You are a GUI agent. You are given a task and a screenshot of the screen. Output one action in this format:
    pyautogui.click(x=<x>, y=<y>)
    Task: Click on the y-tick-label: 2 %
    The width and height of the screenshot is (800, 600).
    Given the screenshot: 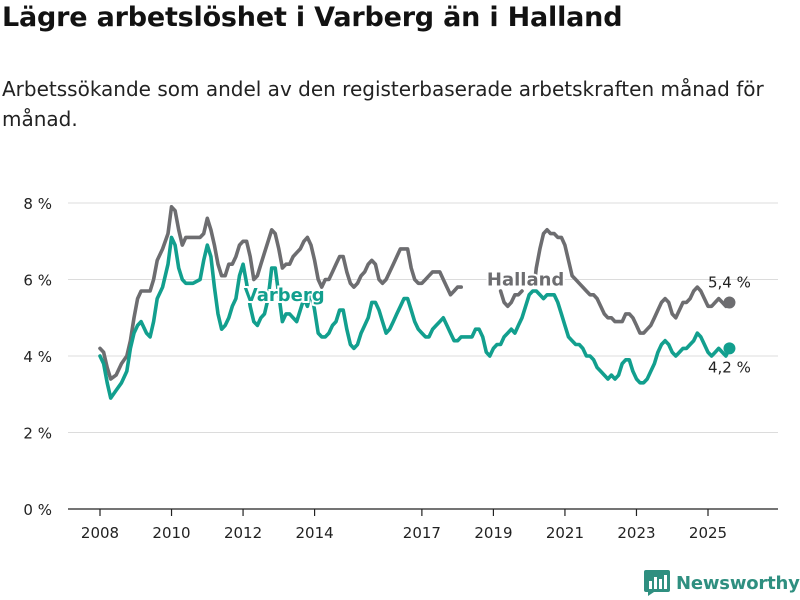 What is the action you would take?
    pyautogui.click(x=37, y=434)
    